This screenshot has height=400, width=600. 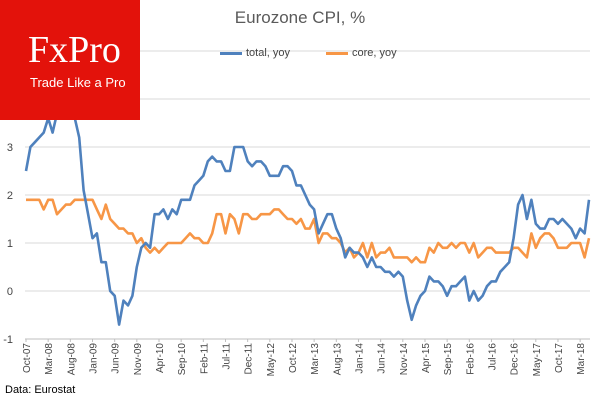 I want to click on fxpro-logo: FxPro Trade Like a Pro, so click(x=70, y=60).